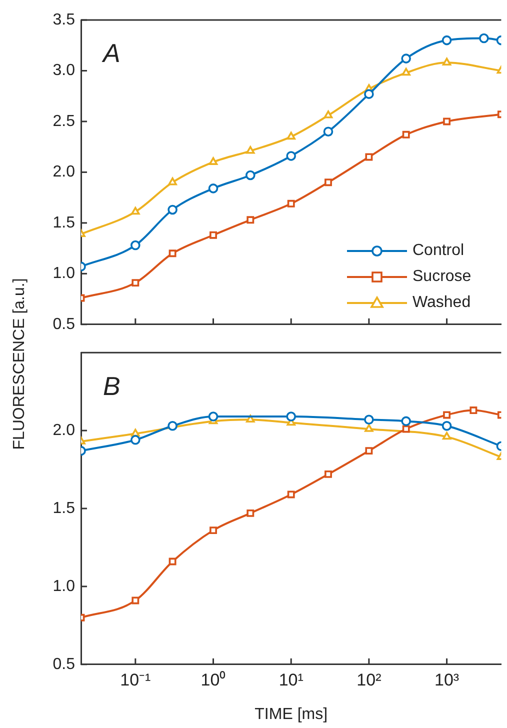 This screenshot has height=728, width=507. Describe the element at coordinates (64, 71) in the screenshot. I see `y-tick-label: 3.0` at that location.